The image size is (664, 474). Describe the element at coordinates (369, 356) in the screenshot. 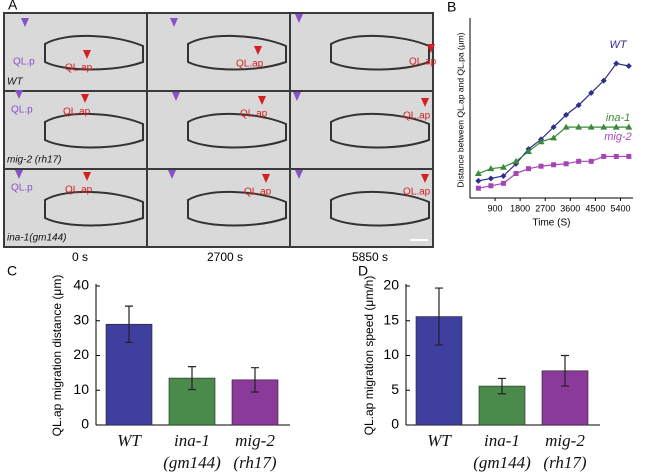

I see `y-axis-label: QL.ap migration speed (μm/h)` at that location.